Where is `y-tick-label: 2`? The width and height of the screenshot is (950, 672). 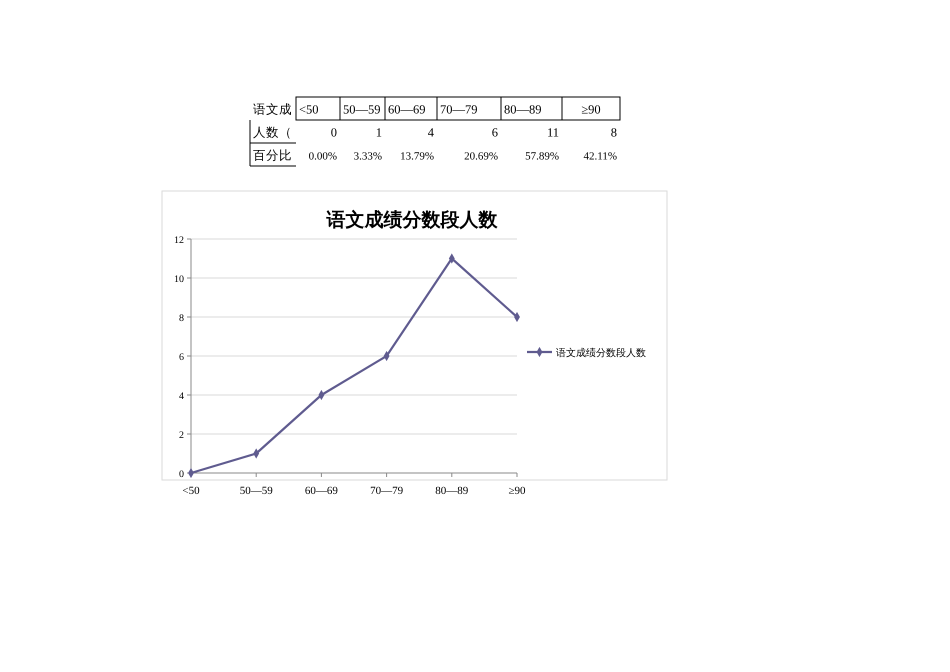 y-tick-label: 2 is located at coordinates (181, 435).